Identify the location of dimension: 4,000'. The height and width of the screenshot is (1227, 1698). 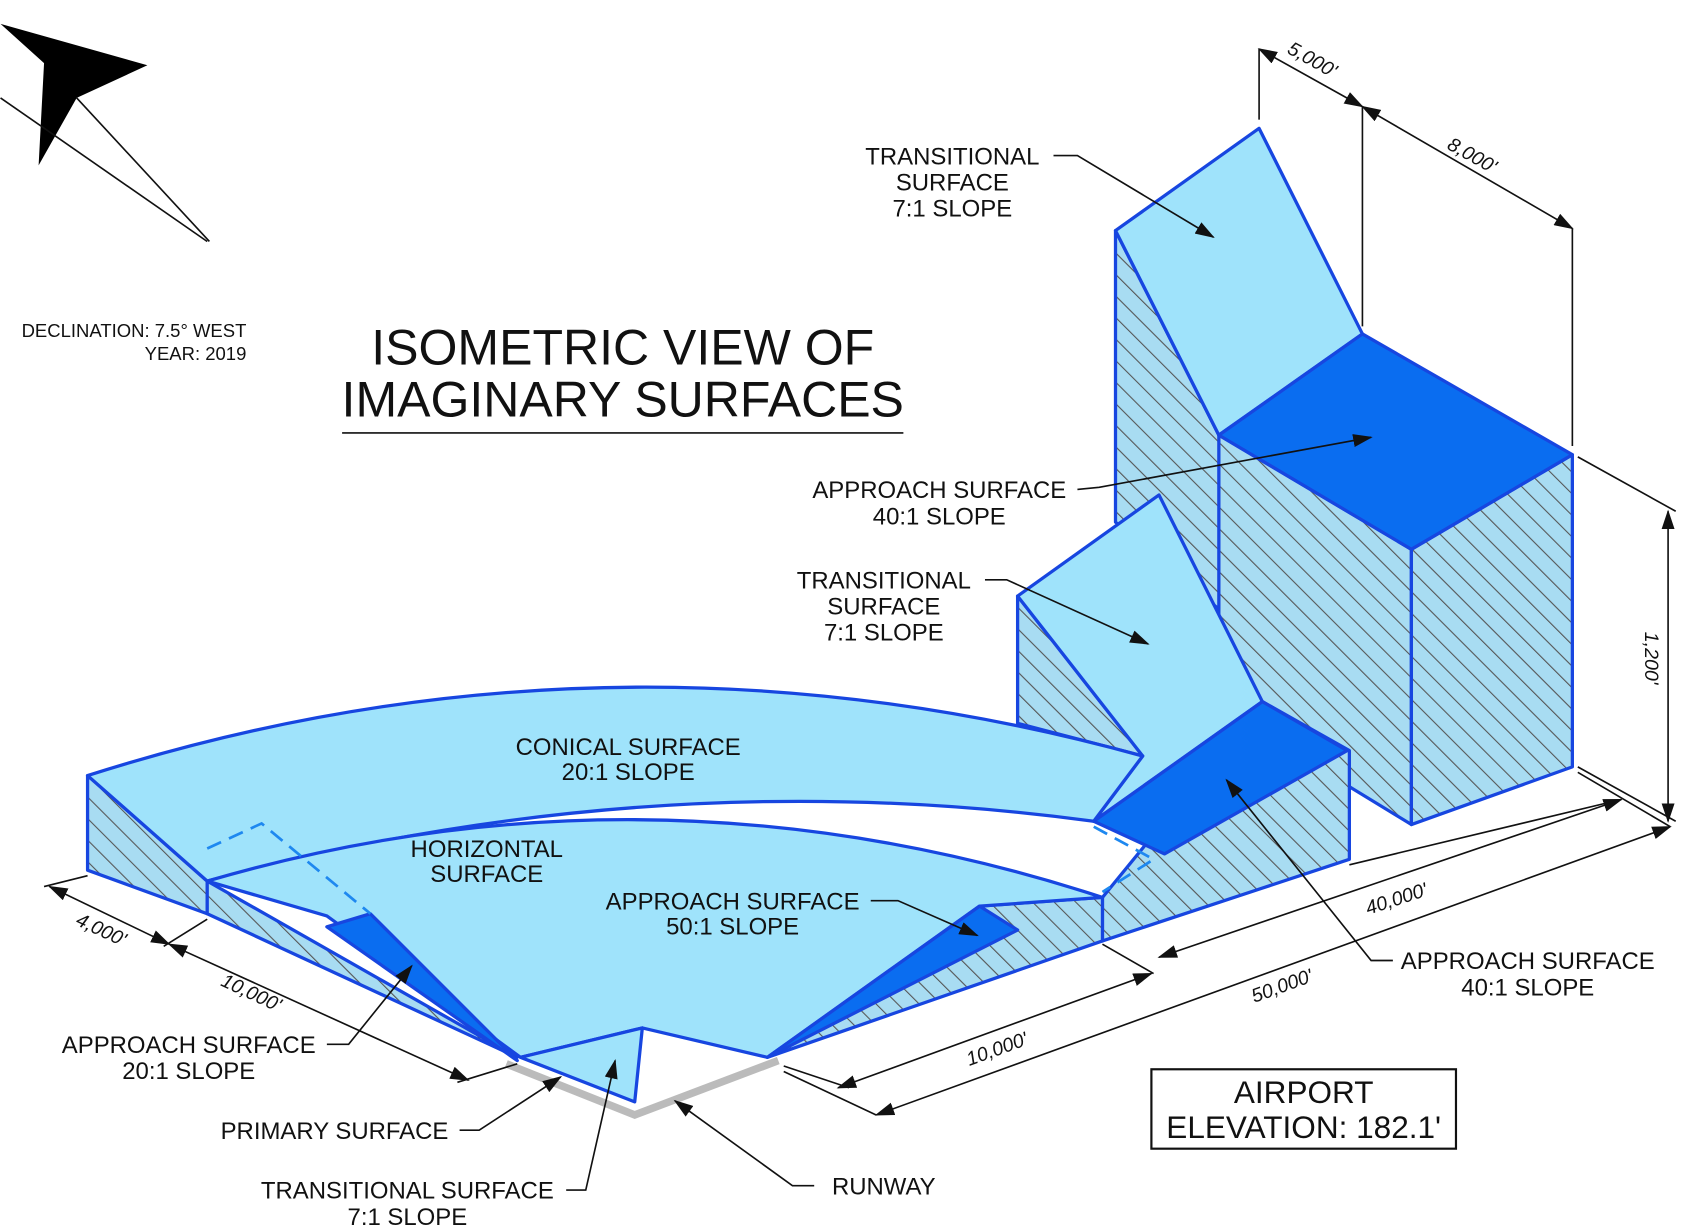
(101, 930).